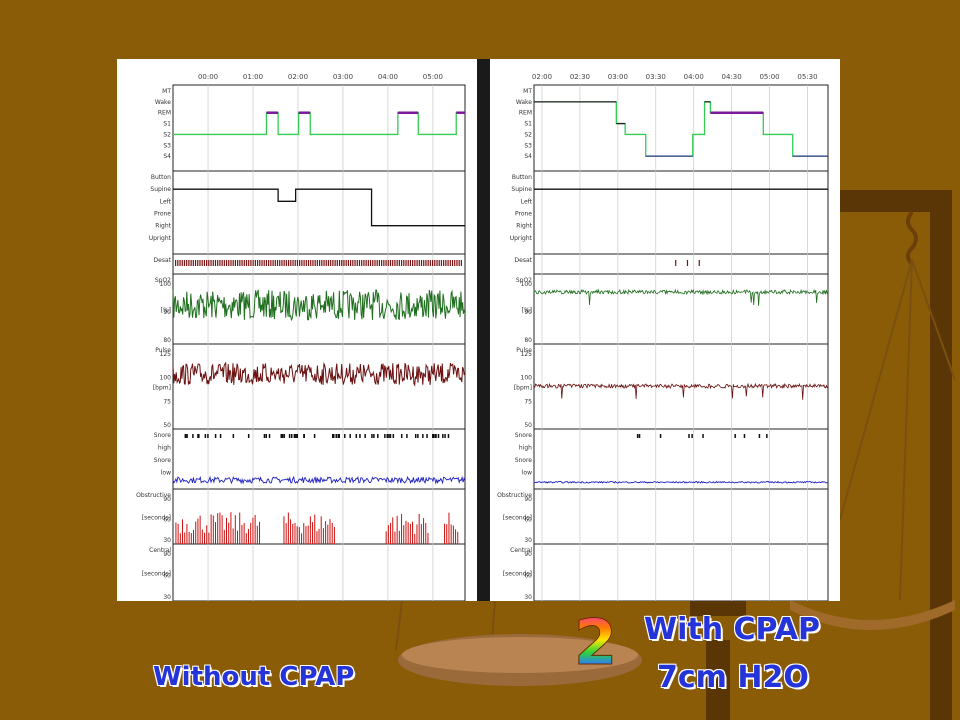  I want to click on y-tick-label: 75, so click(528, 401).